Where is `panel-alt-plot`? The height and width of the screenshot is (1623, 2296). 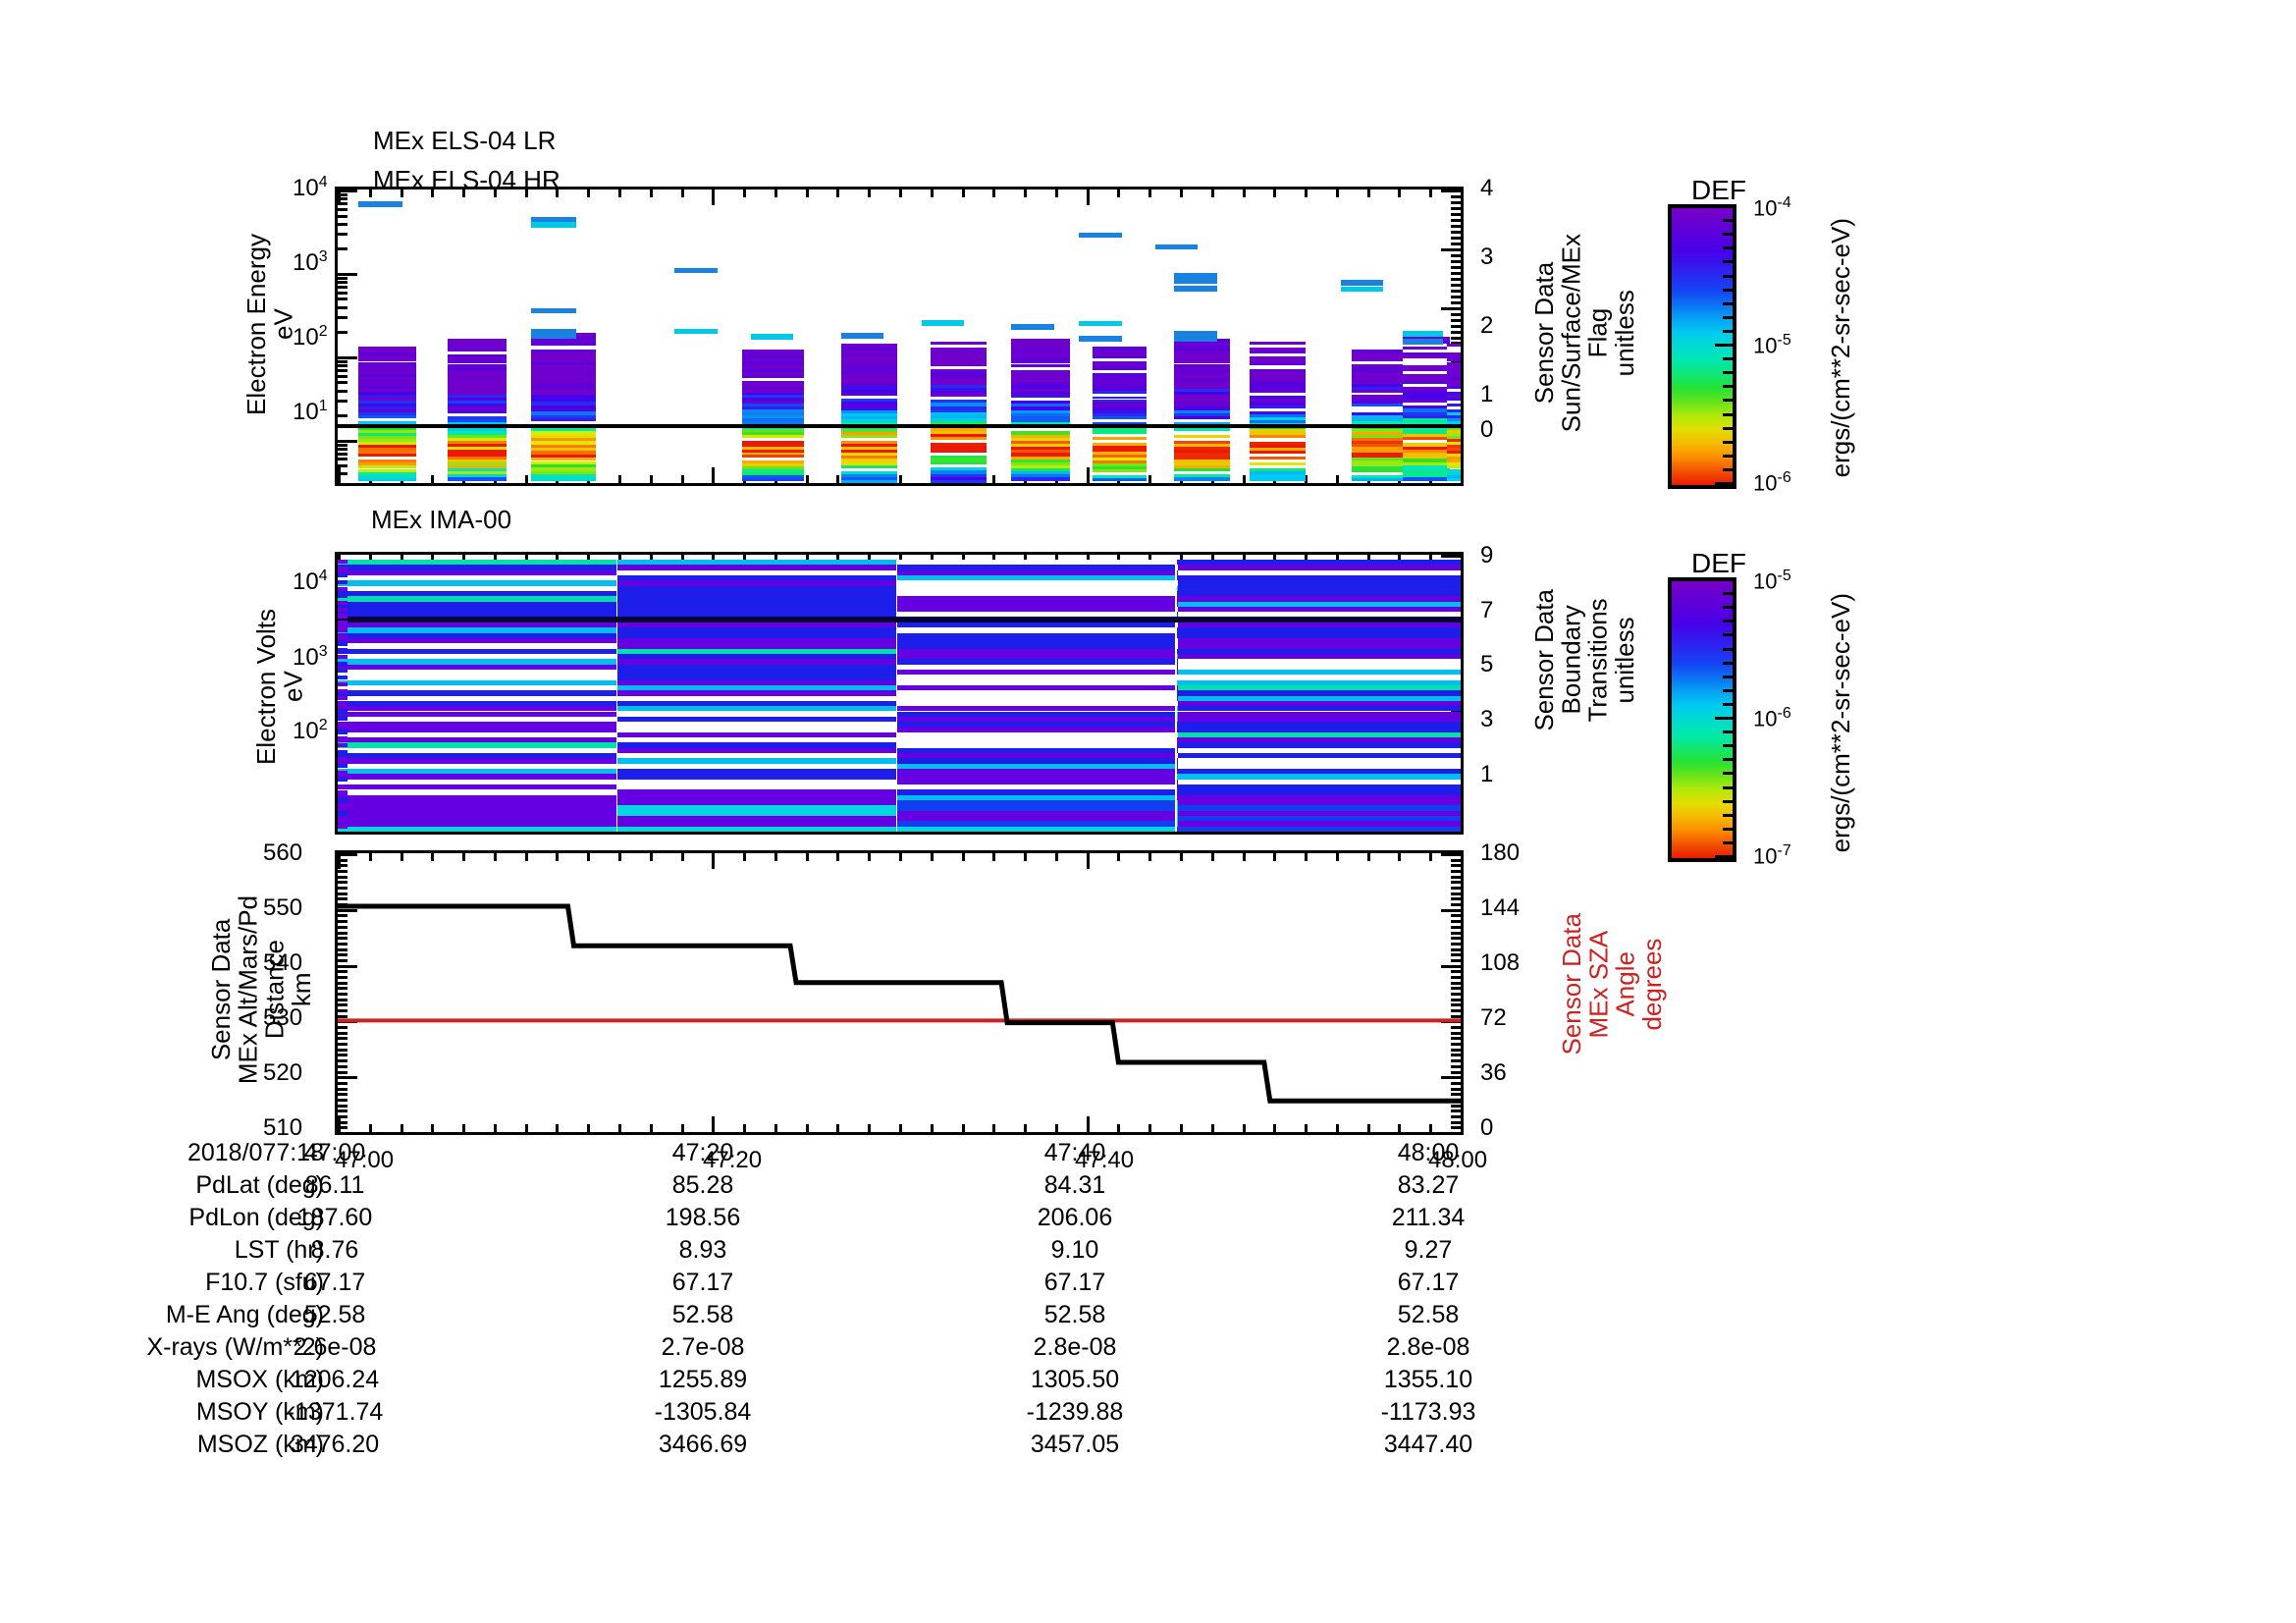 panel-alt-plot is located at coordinates (899, 992).